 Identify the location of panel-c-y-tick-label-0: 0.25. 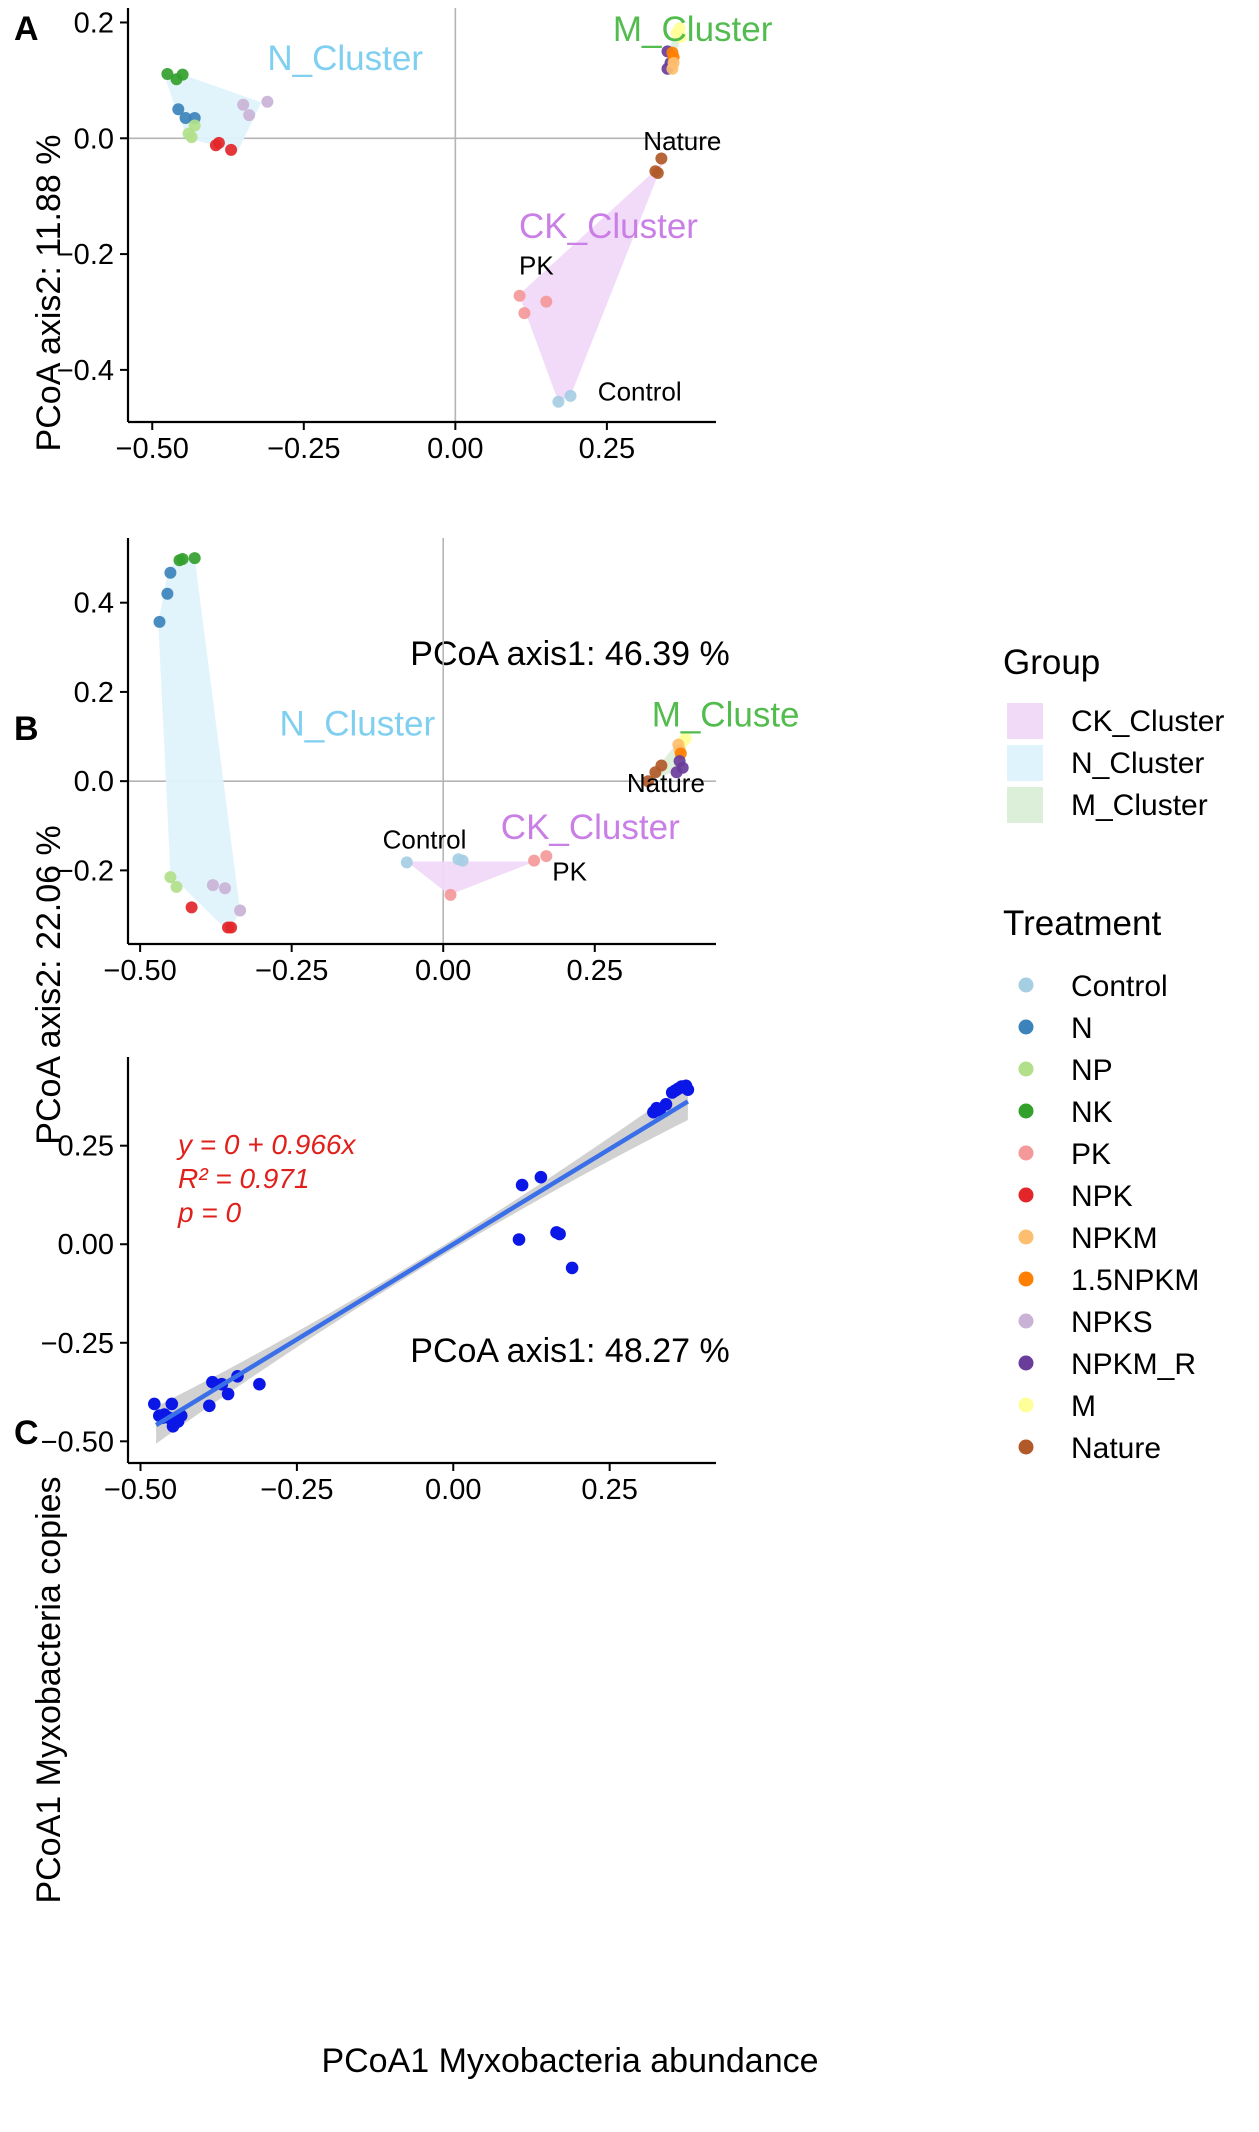
(86, 1147).